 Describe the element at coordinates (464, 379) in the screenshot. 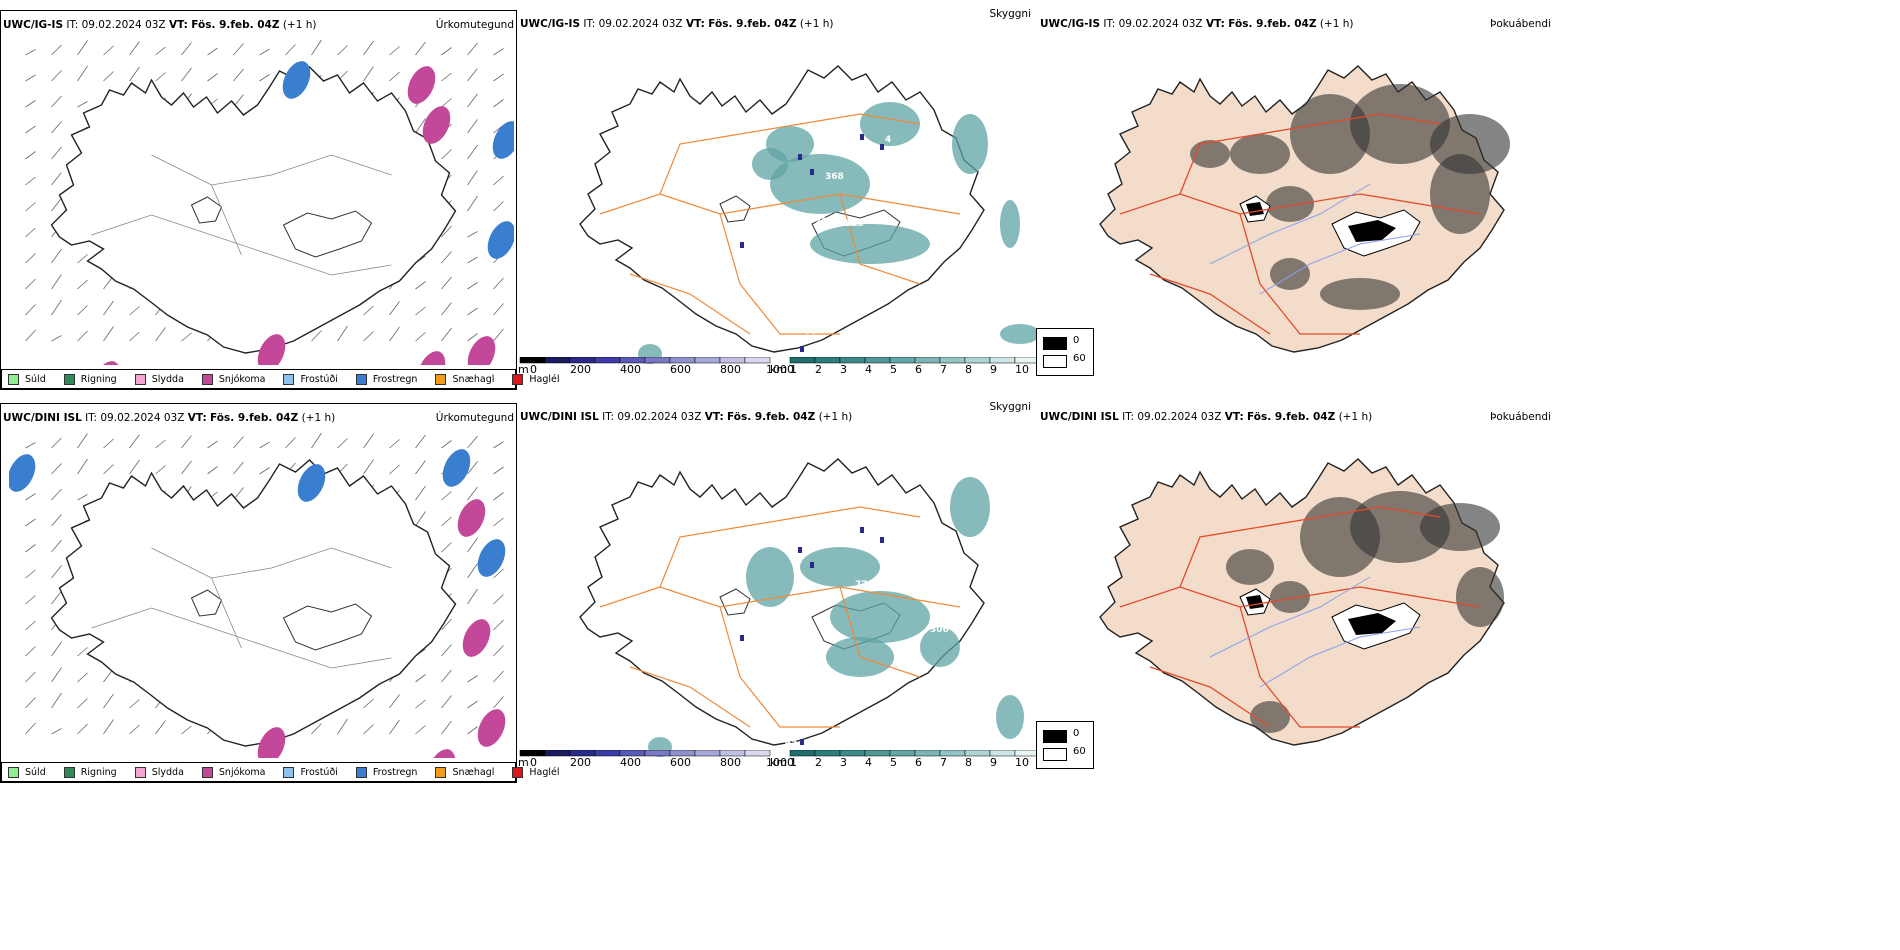

I see `legend-item: Snæhagl` at that location.